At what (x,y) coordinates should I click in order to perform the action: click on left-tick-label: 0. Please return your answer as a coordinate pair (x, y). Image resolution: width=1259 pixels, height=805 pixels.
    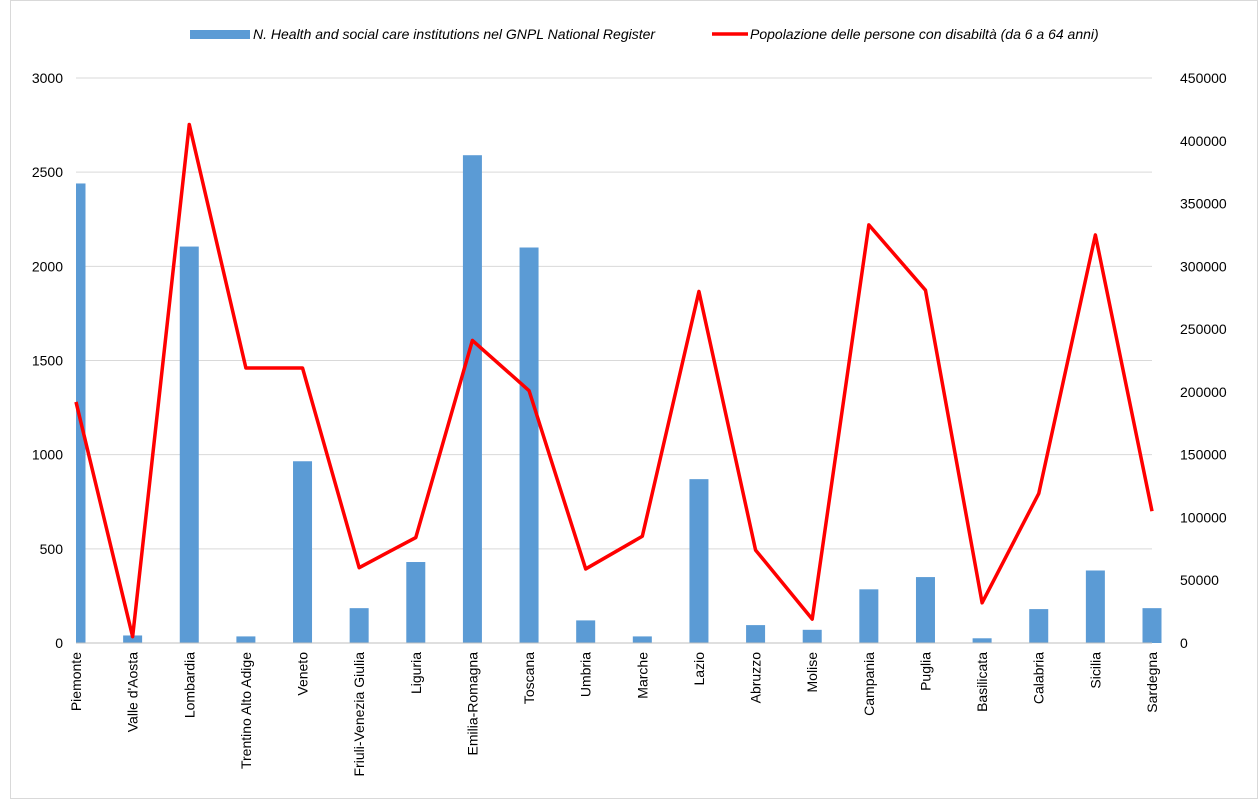
    Looking at the image, I should click on (59, 643).